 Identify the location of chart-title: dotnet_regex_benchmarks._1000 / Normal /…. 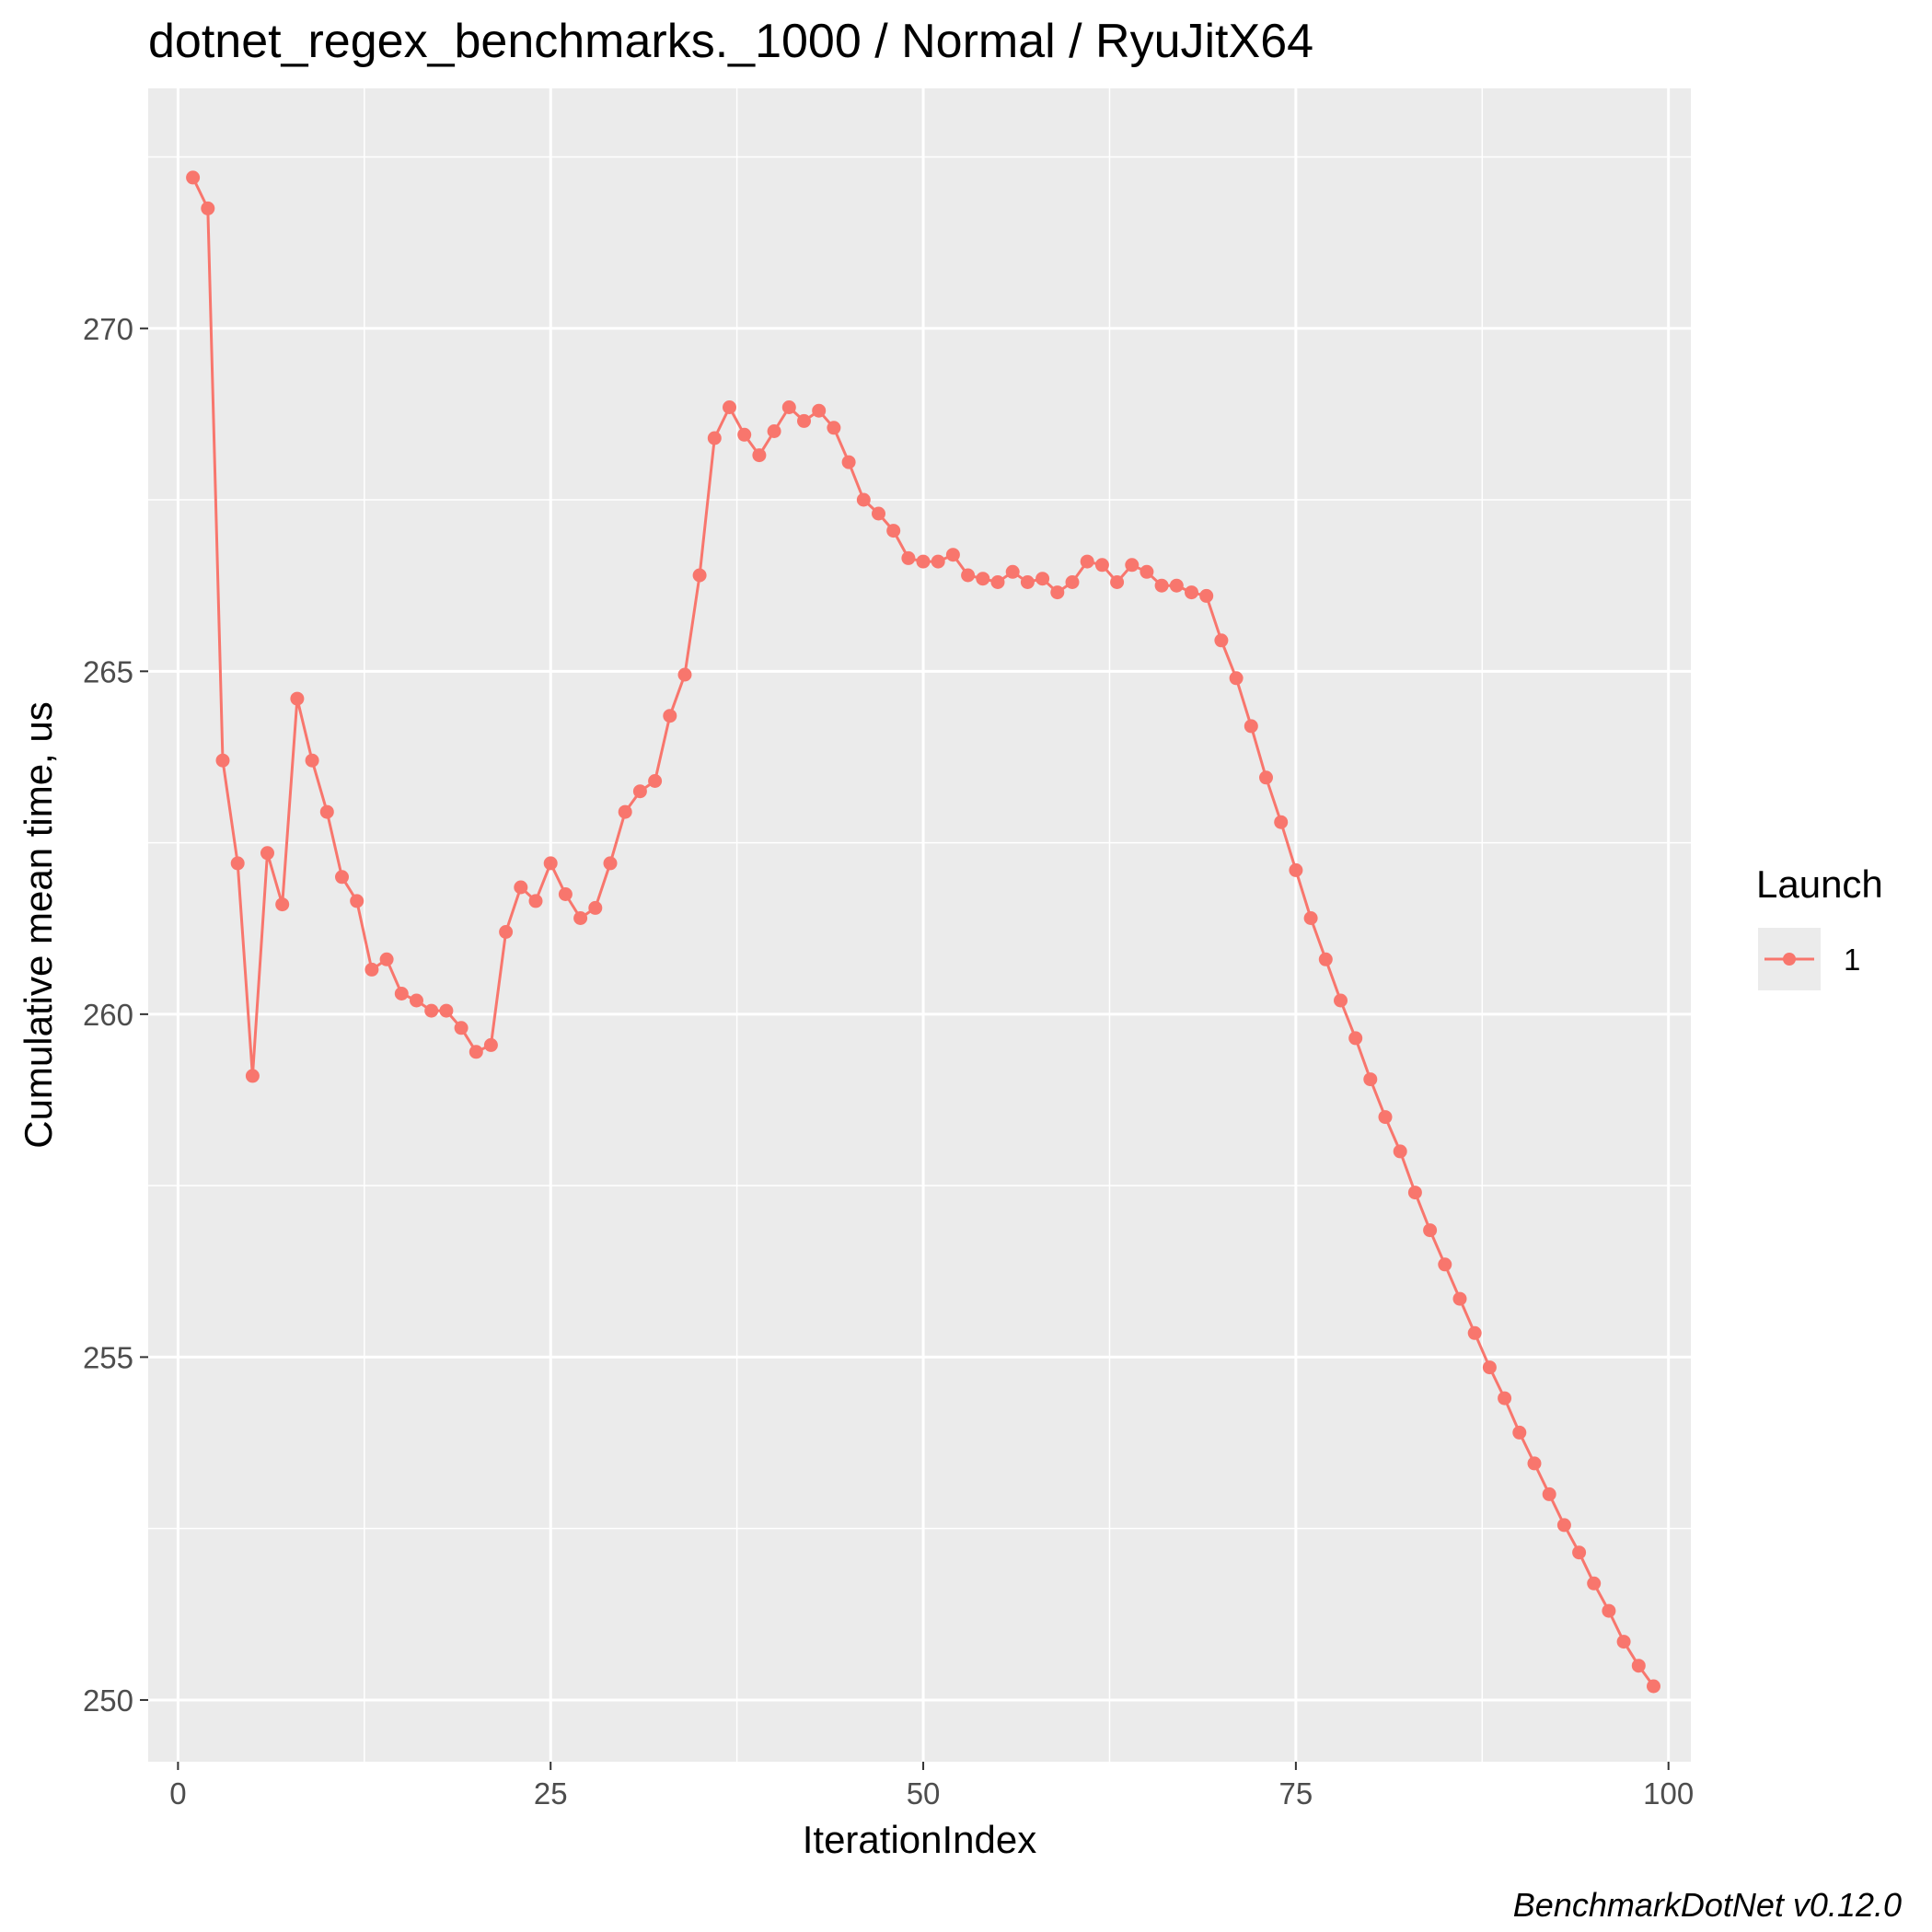
(731, 42).